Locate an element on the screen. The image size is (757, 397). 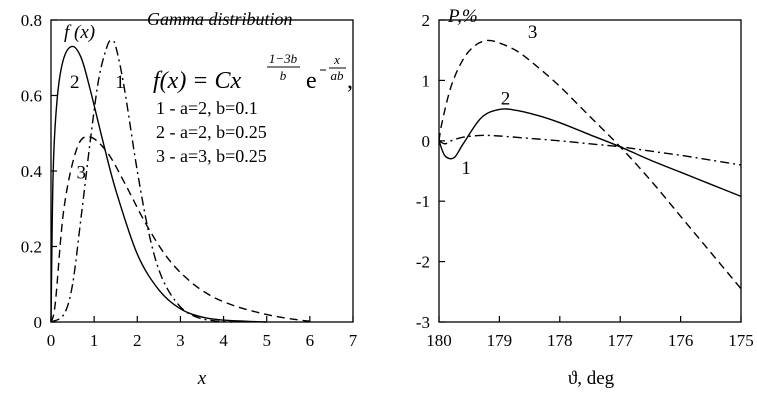
left-labels: 1 2 3 is located at coordinates (97, 128).